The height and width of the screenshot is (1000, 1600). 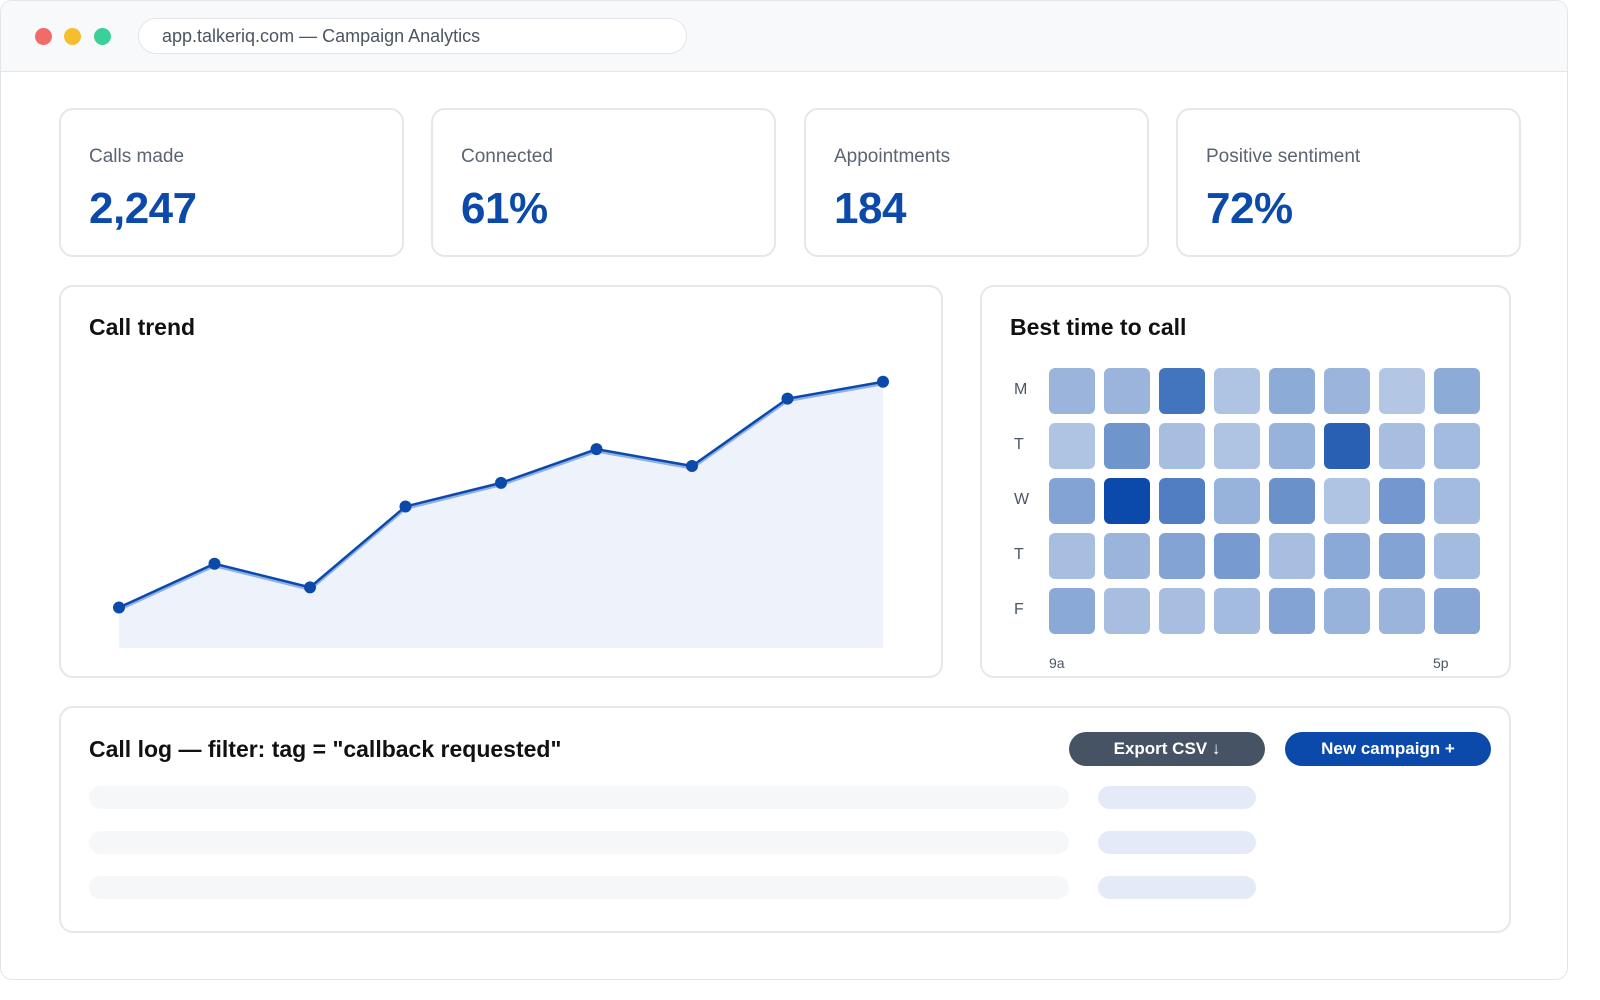 I want to click on best-time-panel: Best time to call 9a 5p M T W T F, so click(x=1245, y=481).